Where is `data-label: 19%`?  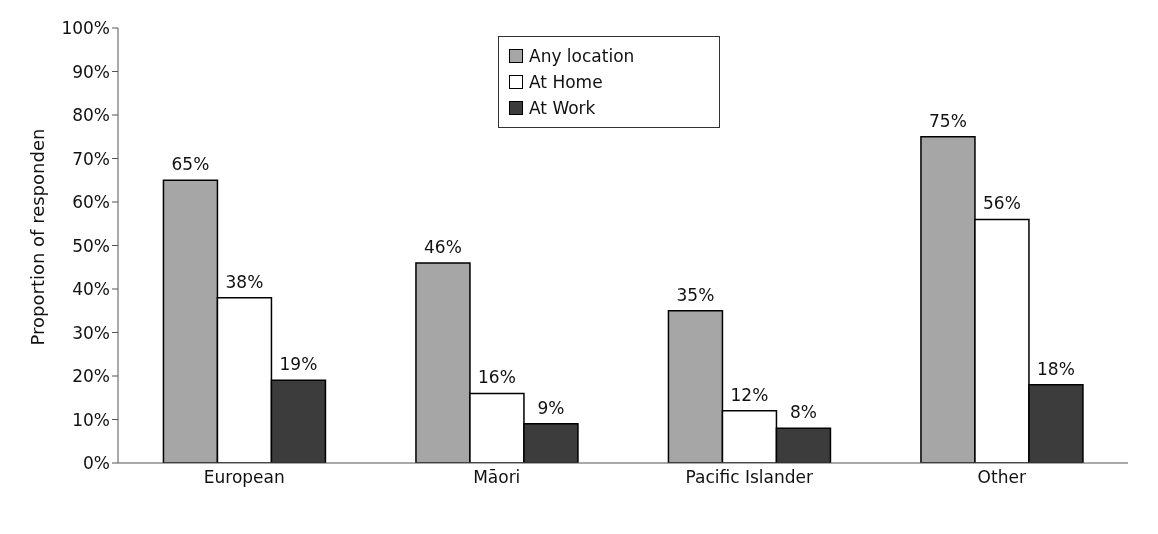
data-label: 19% is located at coordinates (298, 364).